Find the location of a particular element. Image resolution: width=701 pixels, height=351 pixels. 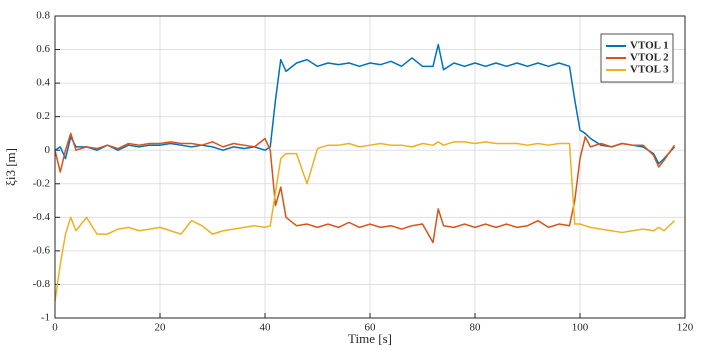

y-tick-label: 0.4 is located at coordinates (43, 83).